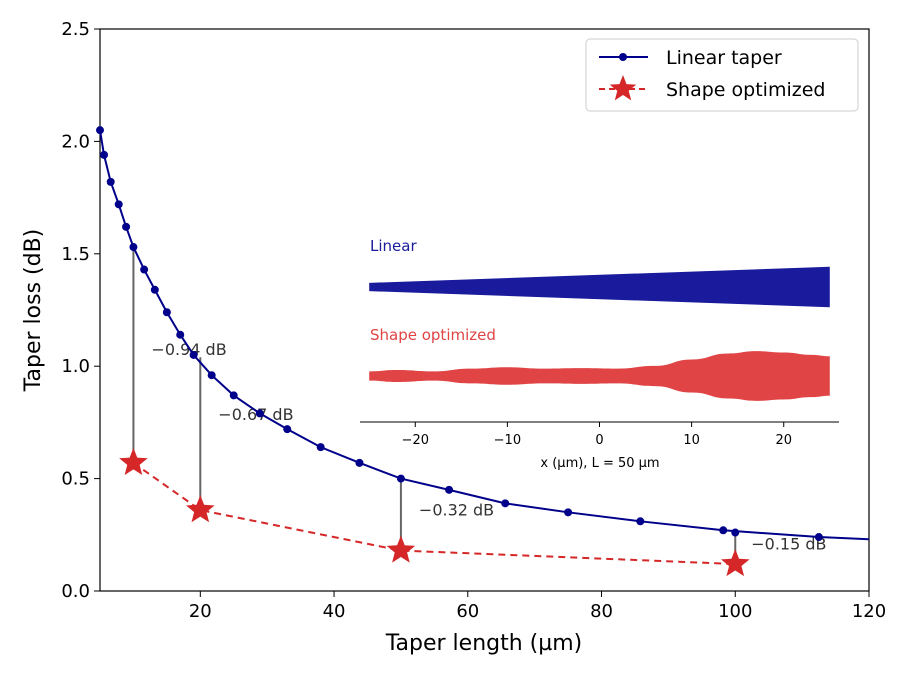 This screenshot has width=910, height=676. I want to click on inset-optimized-label: Shape optimized, so click(433, 335).